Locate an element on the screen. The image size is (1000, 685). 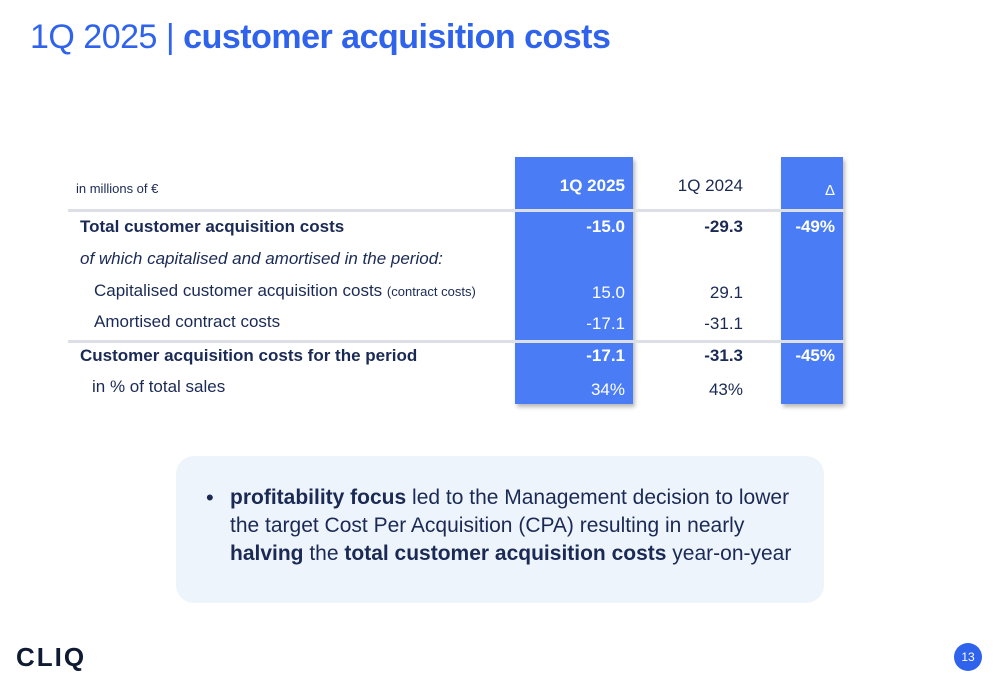
row-cac-period-delta: -45% is located at coordinates (815, 355).